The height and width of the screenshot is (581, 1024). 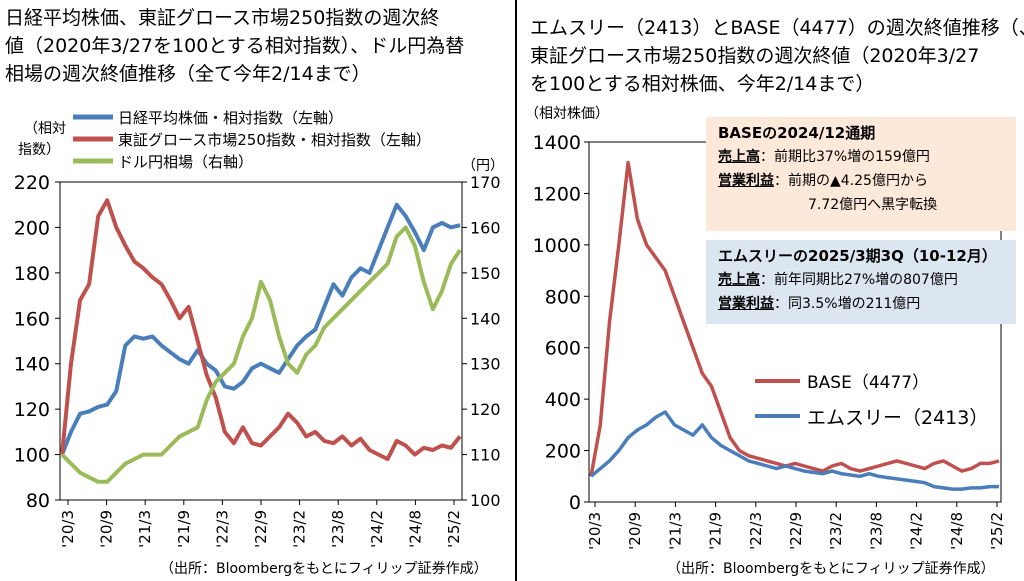 I want to click on box2-line1: 売上高：前年同期比27%増の807億円, so click(x=861, y=280).